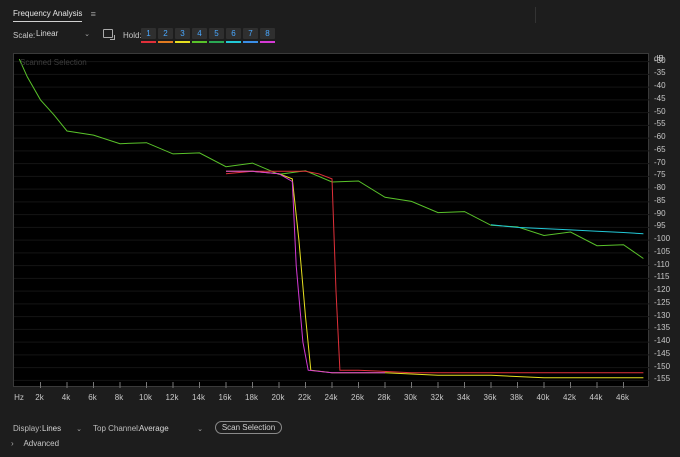 Image resolution: width=680 pixels, height=457 pixels. I want to click on x-tick-label: 16k, so click(225, 397).